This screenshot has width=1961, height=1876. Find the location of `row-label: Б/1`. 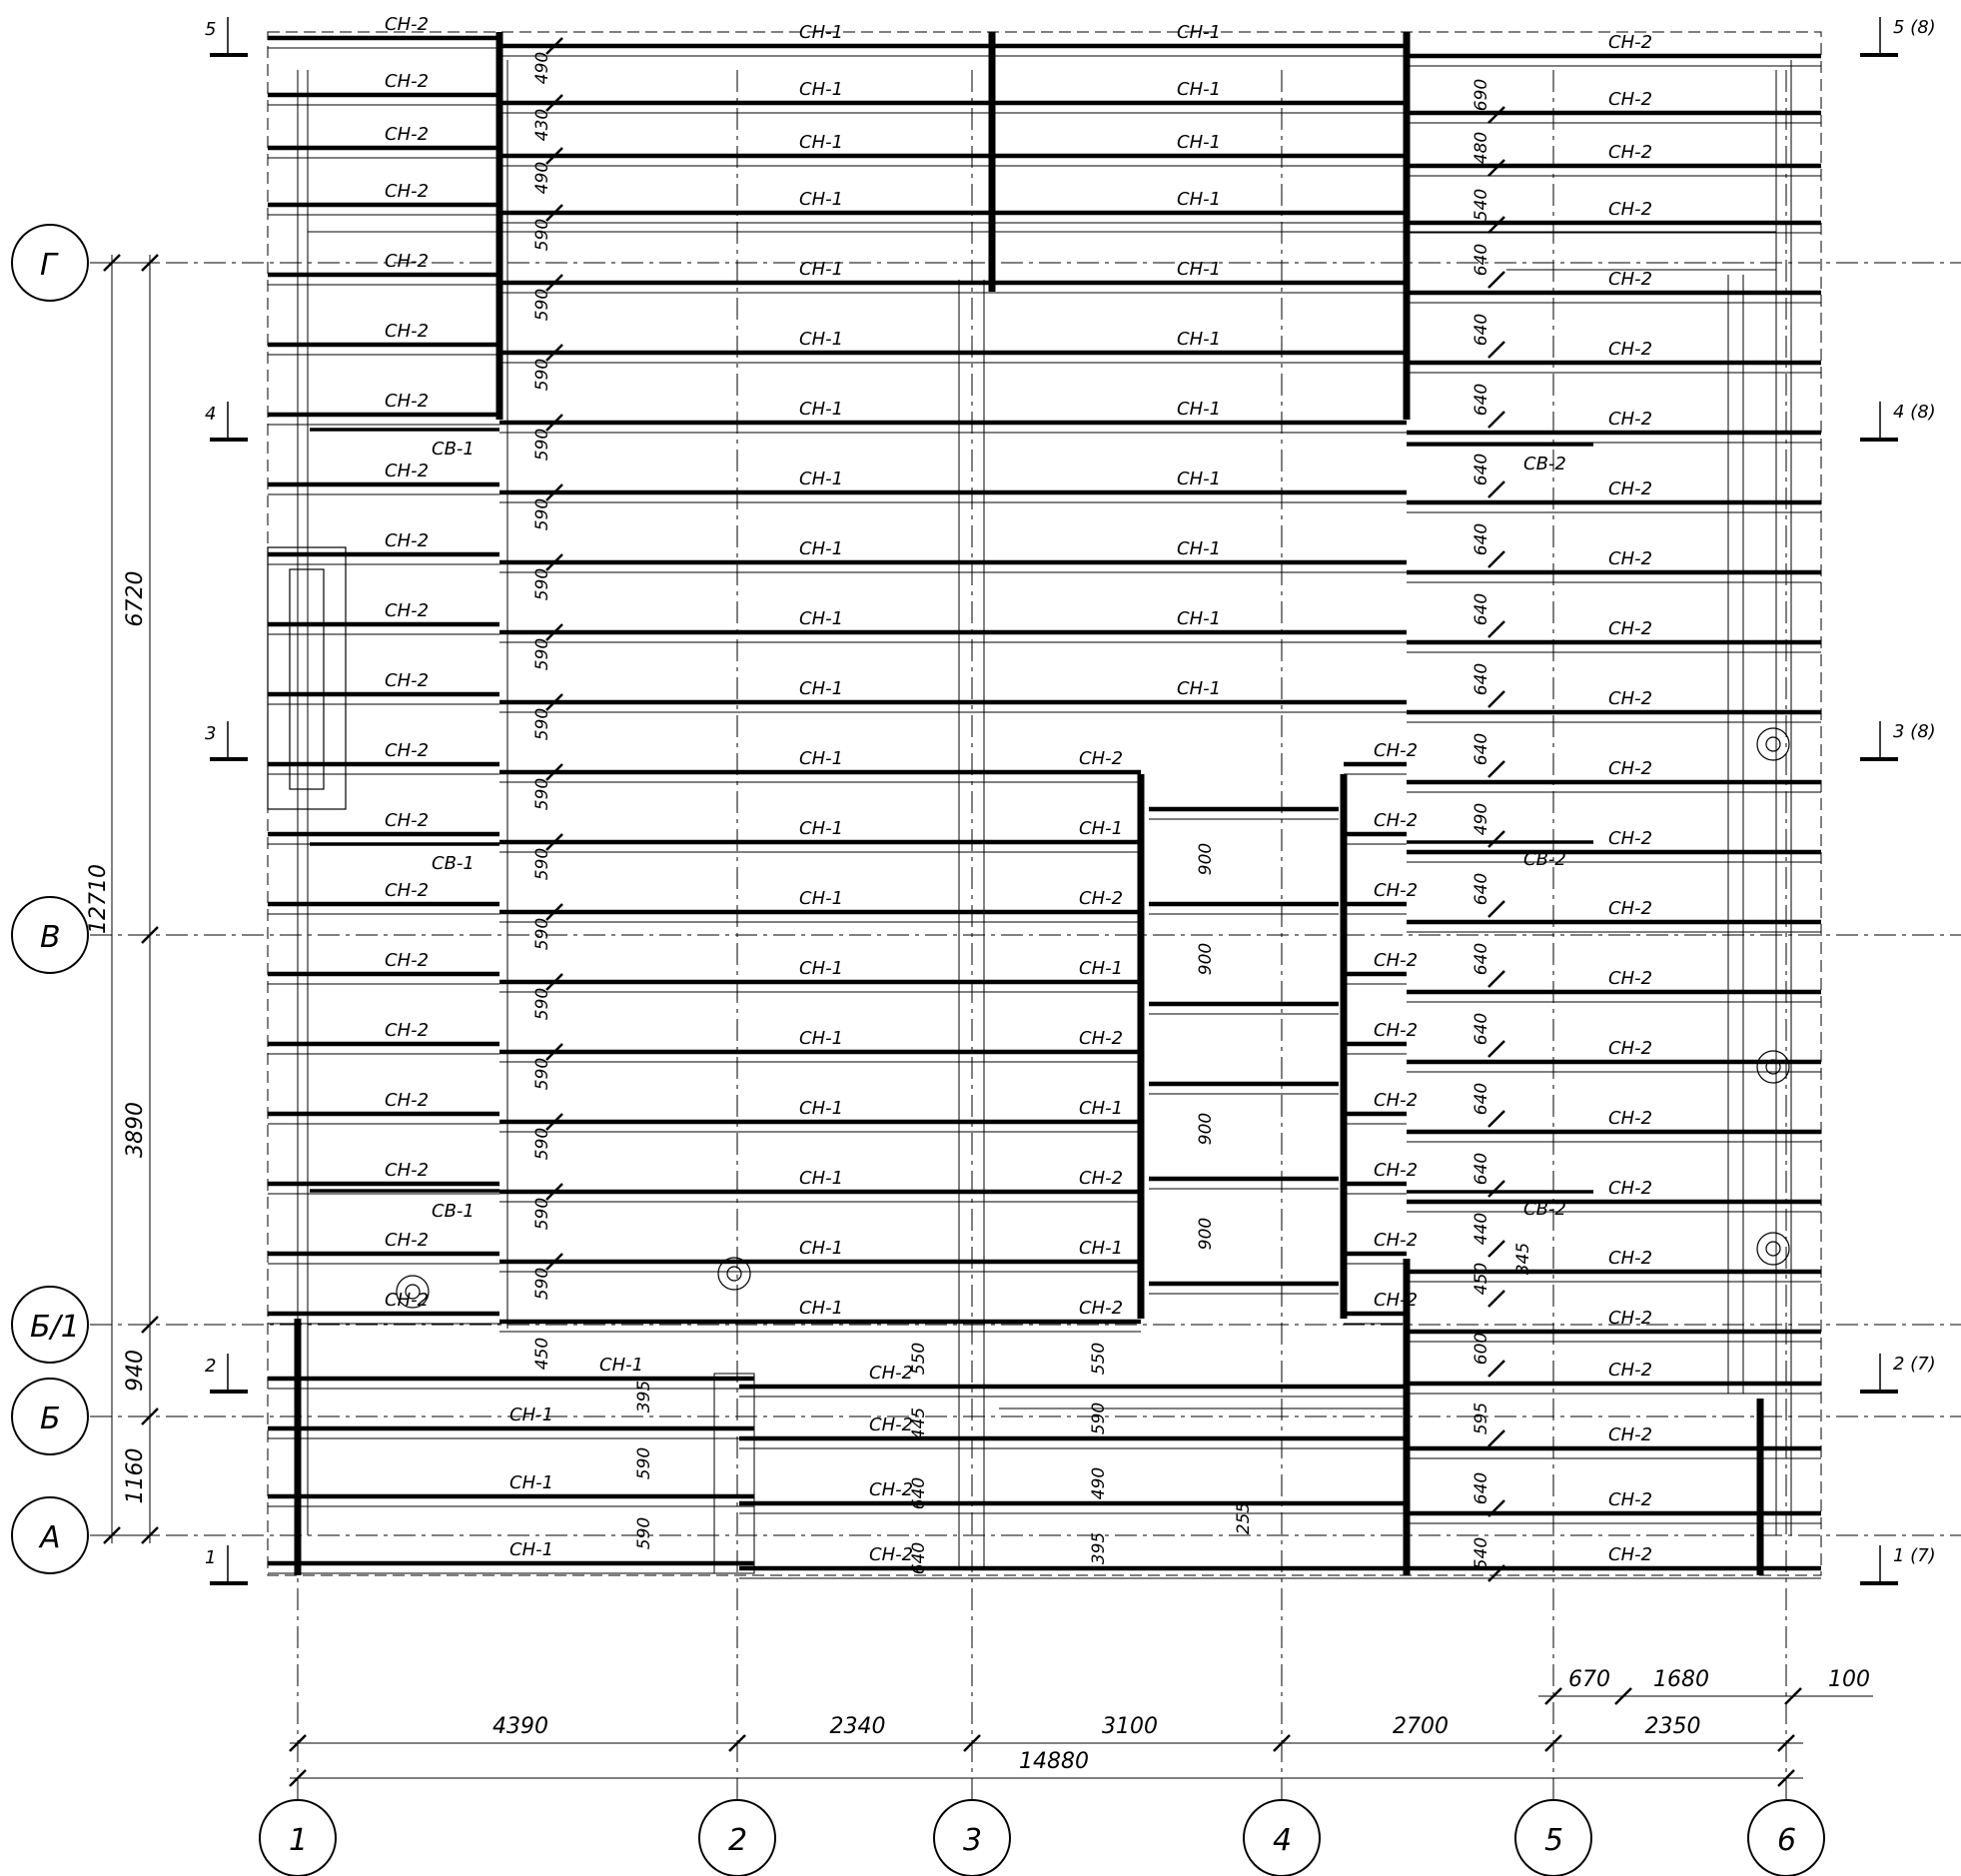

row-label: Б/1 is located at coordinates (55, 1327).